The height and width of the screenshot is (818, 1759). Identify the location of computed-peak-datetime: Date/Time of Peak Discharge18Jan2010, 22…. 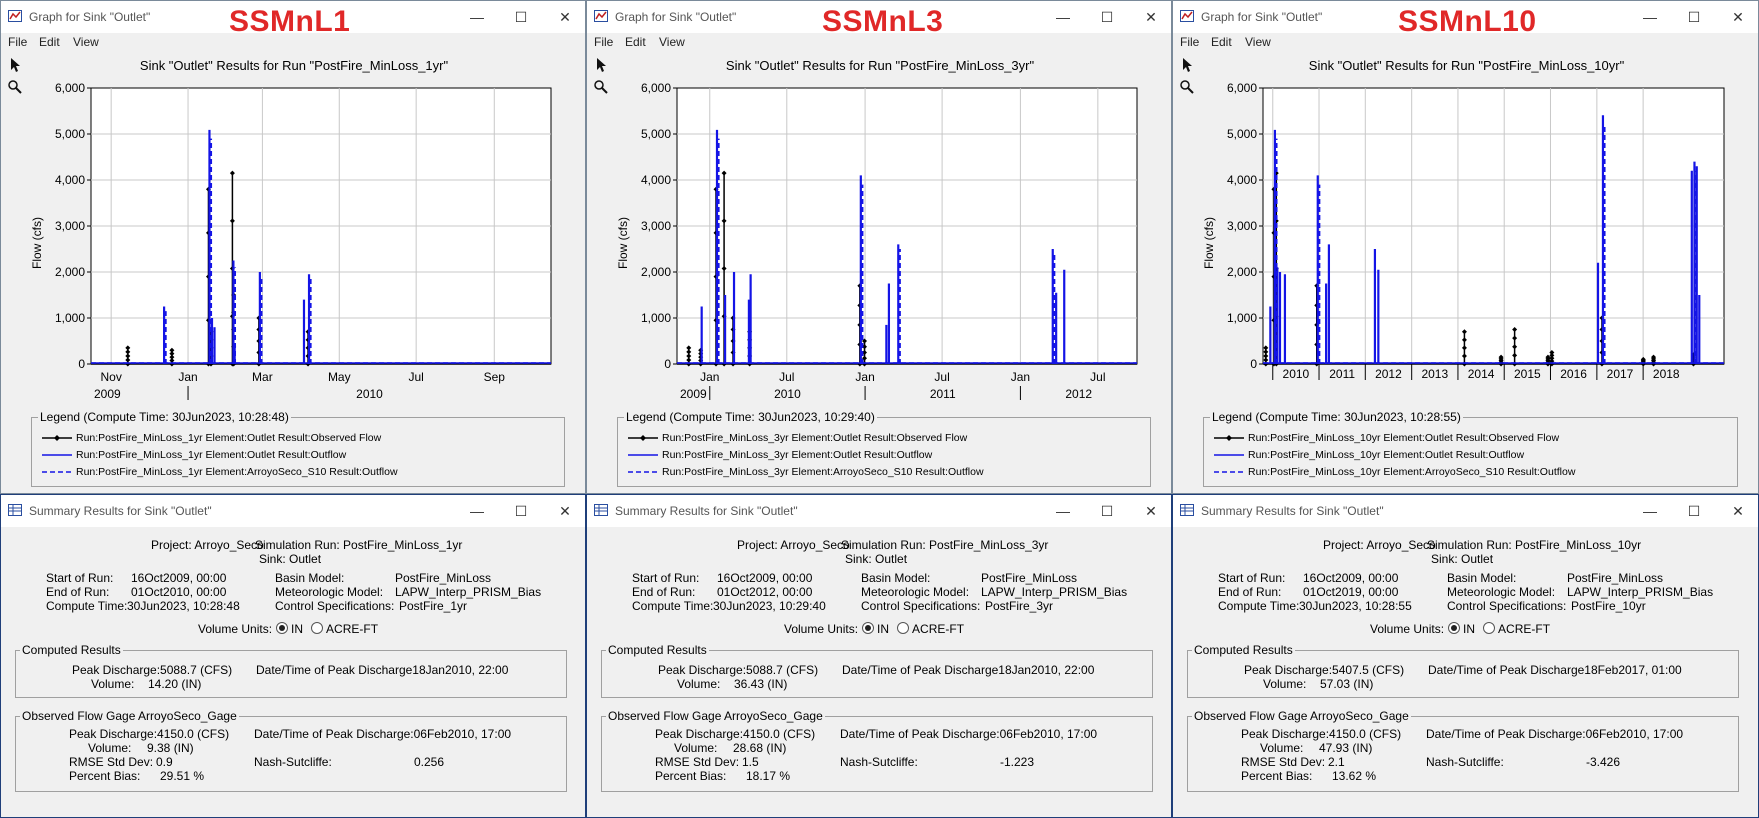
(382, 670).